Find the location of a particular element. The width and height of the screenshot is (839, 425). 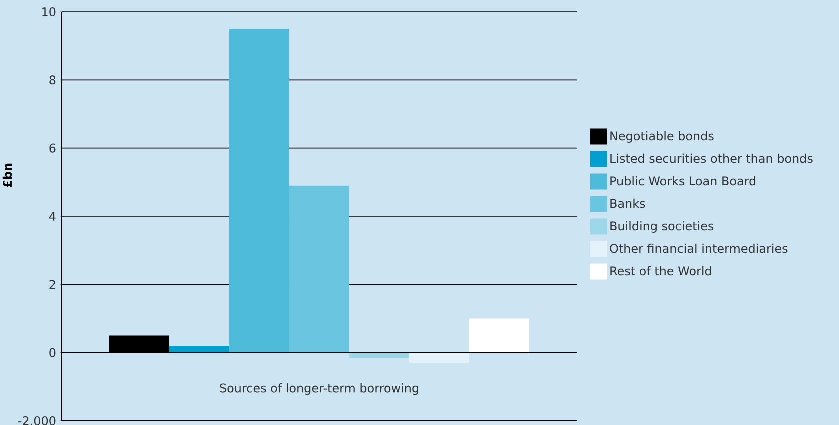

legend-label: Rest of the World is located at coordinates (661, 271).